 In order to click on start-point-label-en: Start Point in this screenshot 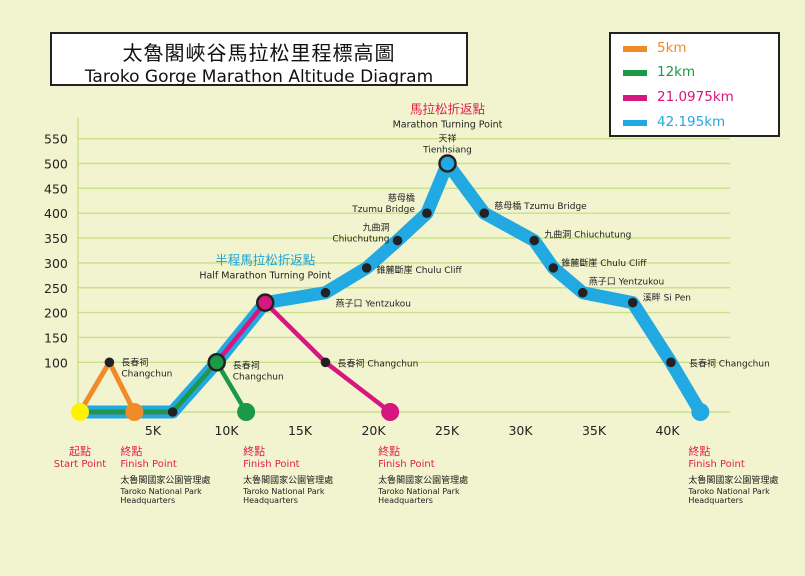, I will do `click(80, 464)`.